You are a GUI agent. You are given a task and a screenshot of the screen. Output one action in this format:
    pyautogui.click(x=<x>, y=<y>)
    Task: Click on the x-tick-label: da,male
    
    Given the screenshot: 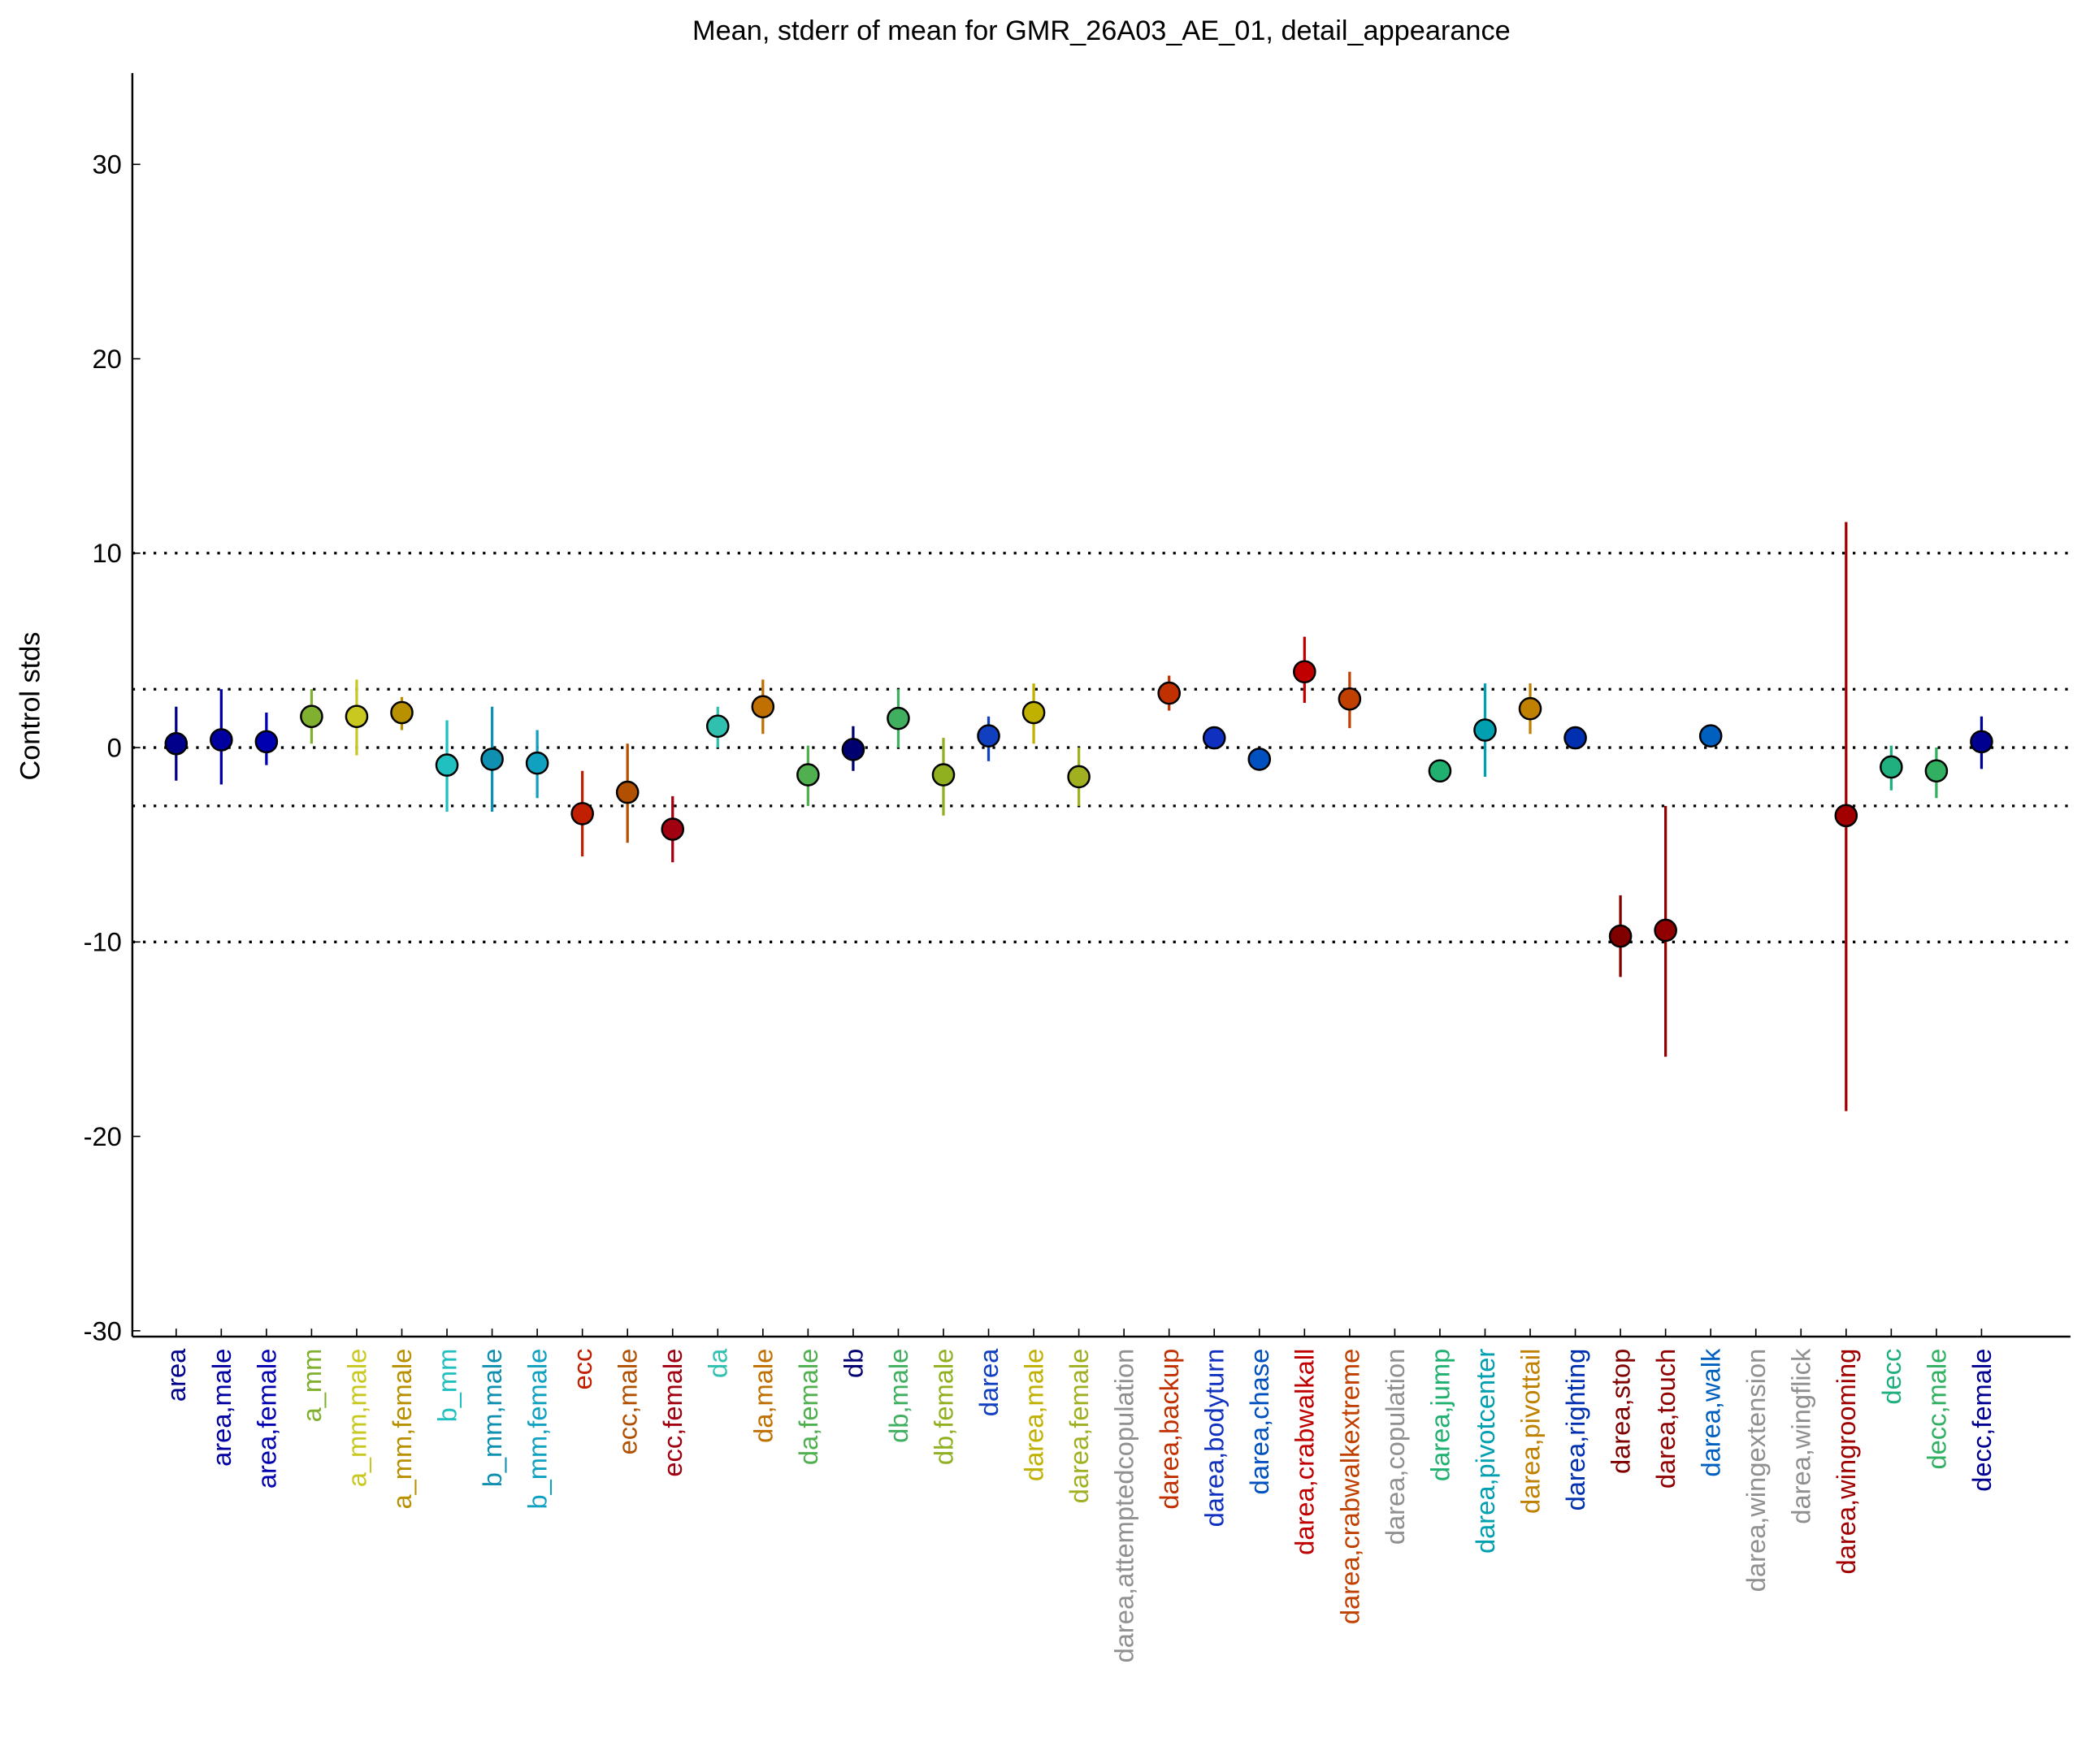 What is the action you would take?
    pyautogui.click(x=763, y=1396)
    